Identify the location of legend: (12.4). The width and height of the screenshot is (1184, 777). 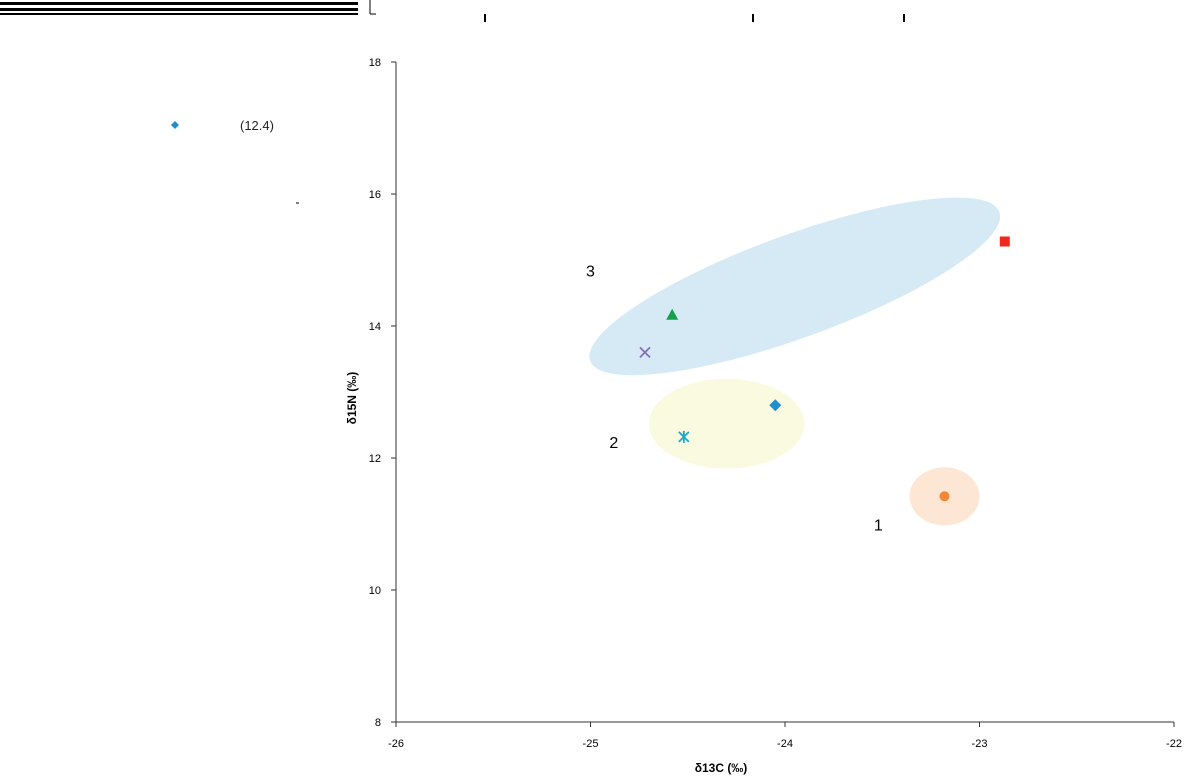
(222, 125).